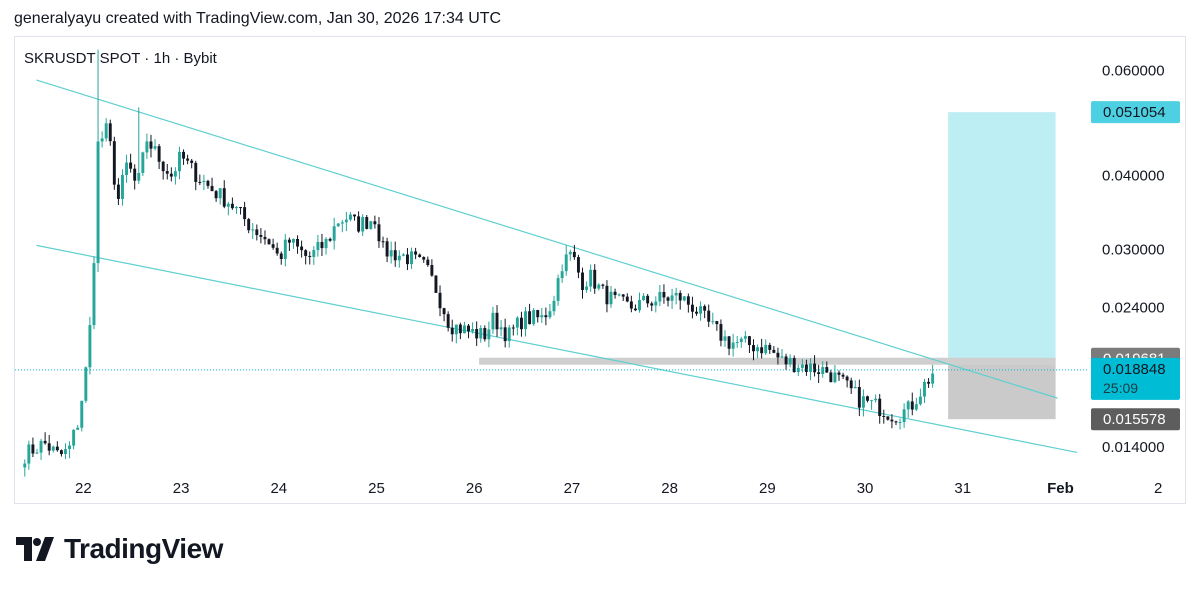  Describe the element at coordinates (767, 361) in the screenshot. I see `entry-band` at that location.